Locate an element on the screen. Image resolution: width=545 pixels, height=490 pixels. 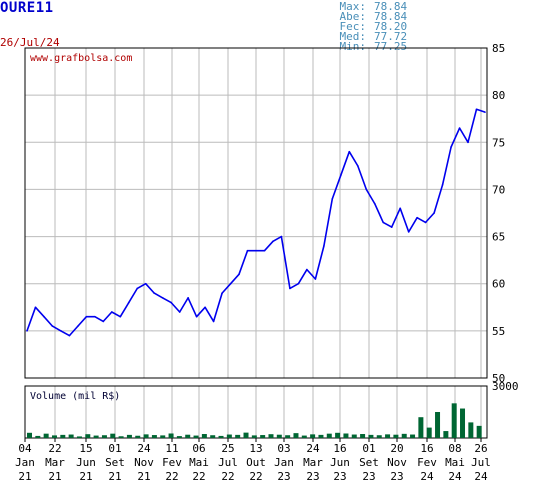
stat-fec: Fec: 78.20 is located at coordinates (373, 26).